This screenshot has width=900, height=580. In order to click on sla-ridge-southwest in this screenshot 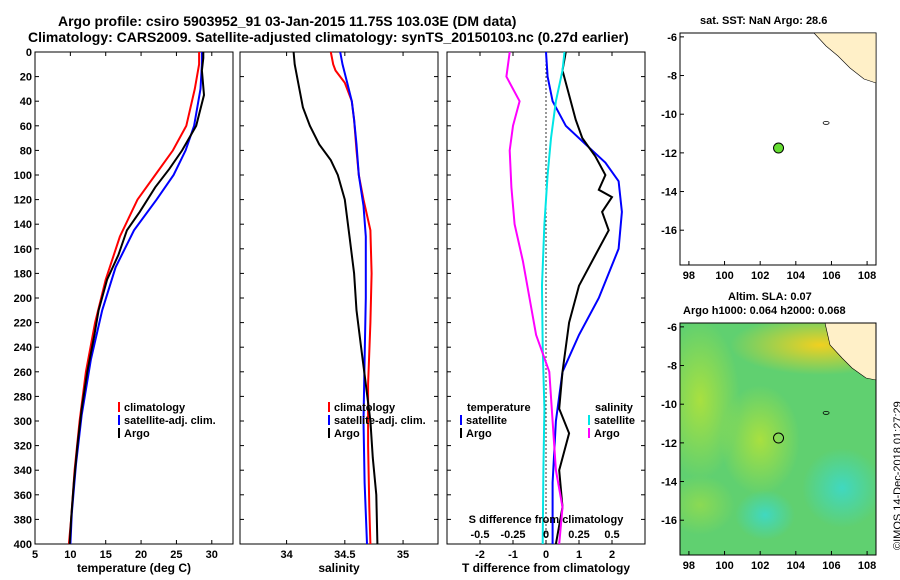, I will do `click(707, 505)`.